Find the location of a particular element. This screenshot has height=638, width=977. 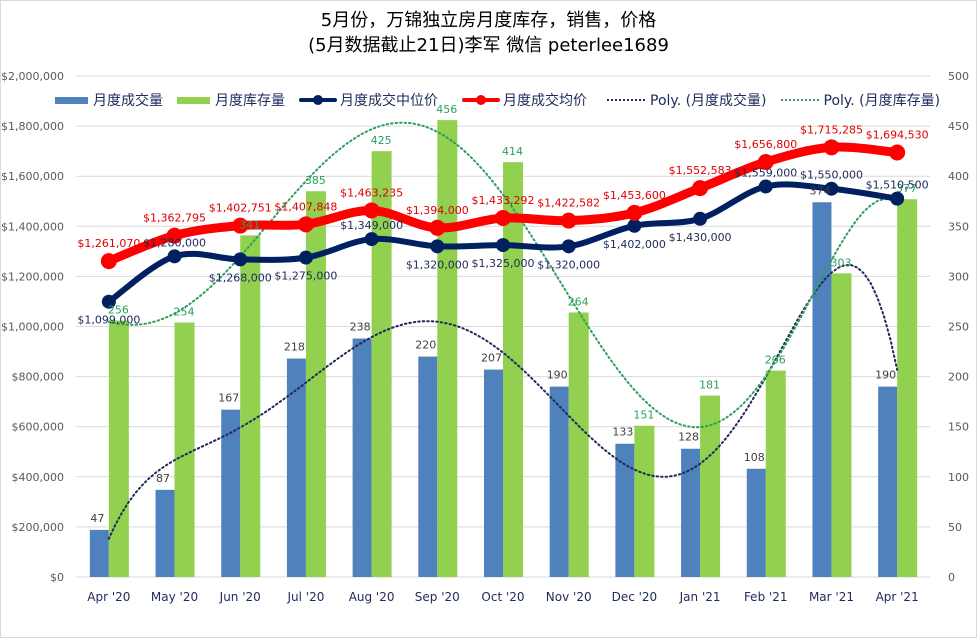

legend-item-sales: 月度成交量 is located at coordinates (109, 100).